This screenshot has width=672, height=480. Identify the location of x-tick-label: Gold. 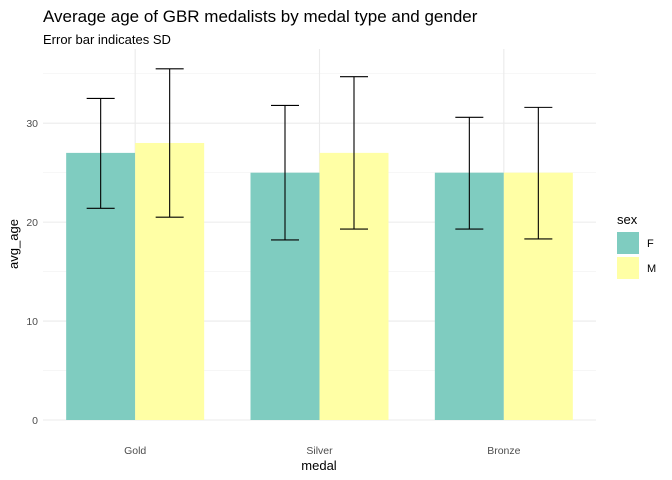
(135, 451).